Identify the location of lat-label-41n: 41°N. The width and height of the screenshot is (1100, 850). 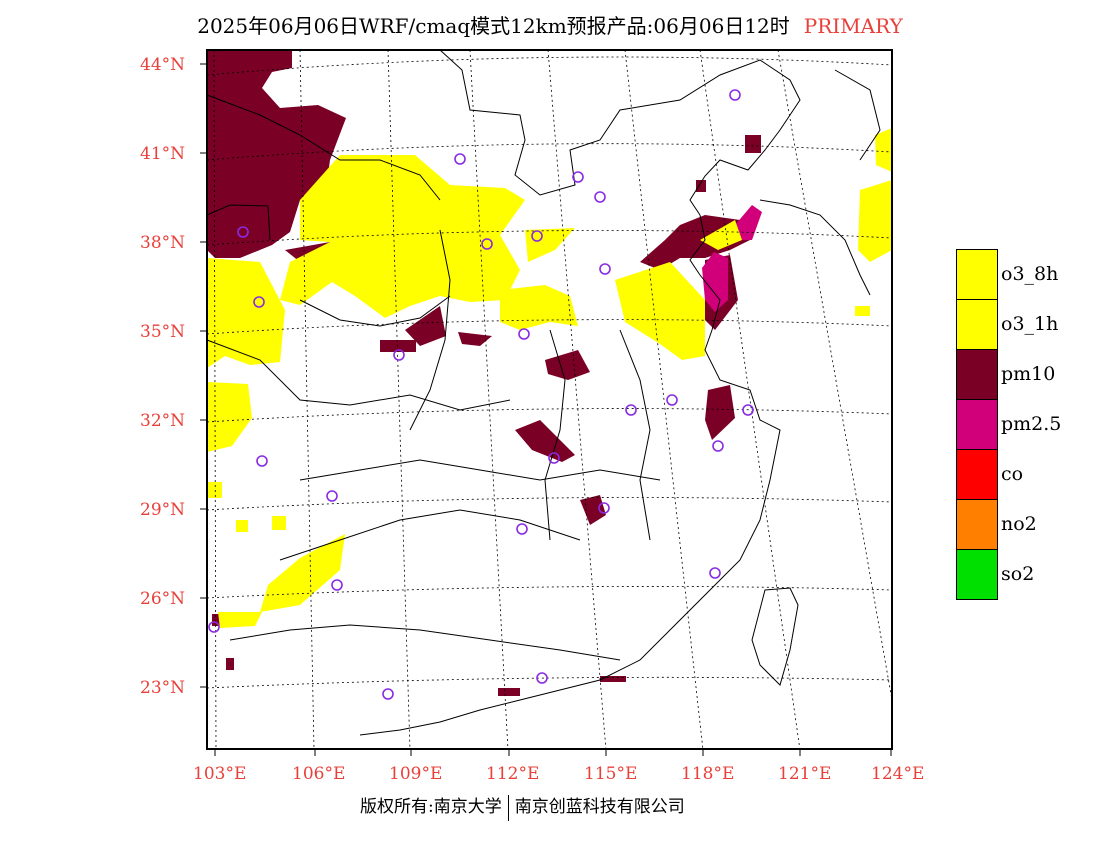
(163, 154).